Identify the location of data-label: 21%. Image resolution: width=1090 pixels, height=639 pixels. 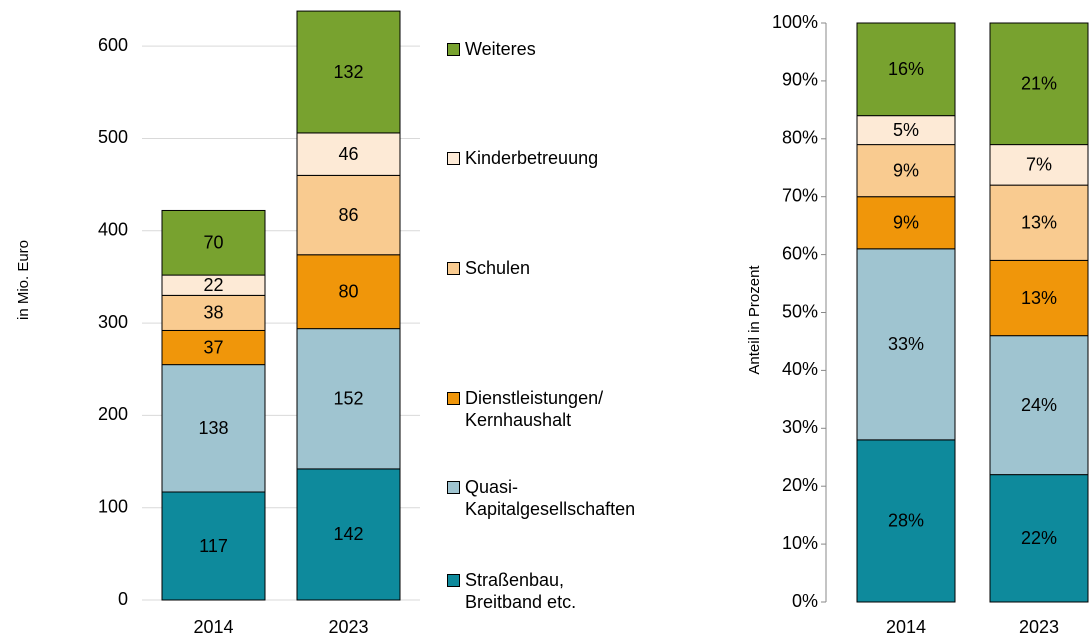
(1039, 84).